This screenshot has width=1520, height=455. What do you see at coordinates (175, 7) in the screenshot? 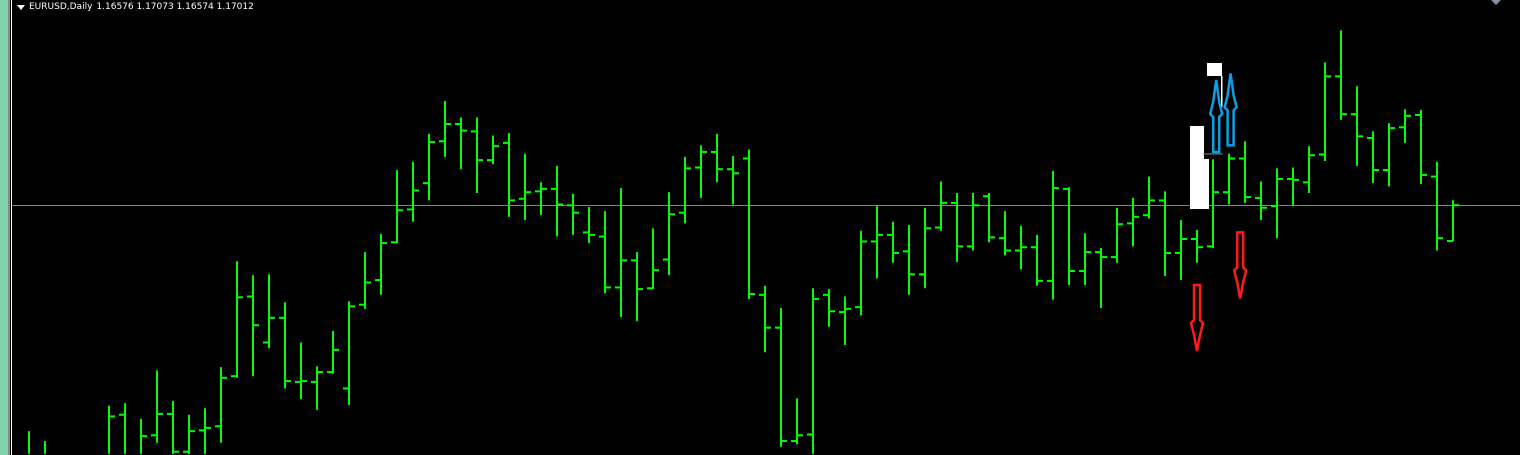
I see `ohlc-readout: 1.16576 1.17073 1.16574 1.17012` at bounding box center [175, 7].